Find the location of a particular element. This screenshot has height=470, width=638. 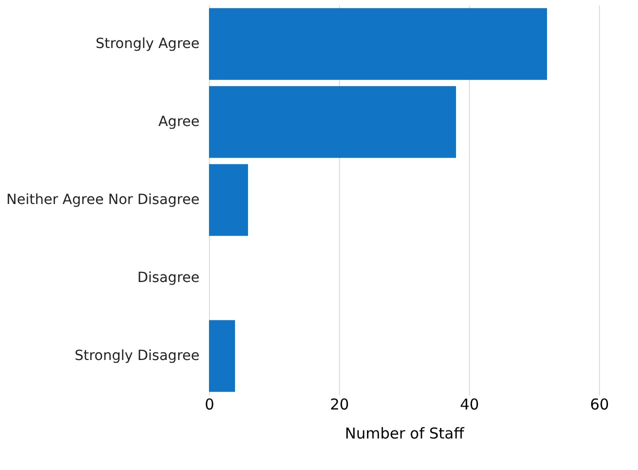

y-tick-label: Agree is located at coordinates (179, 122).